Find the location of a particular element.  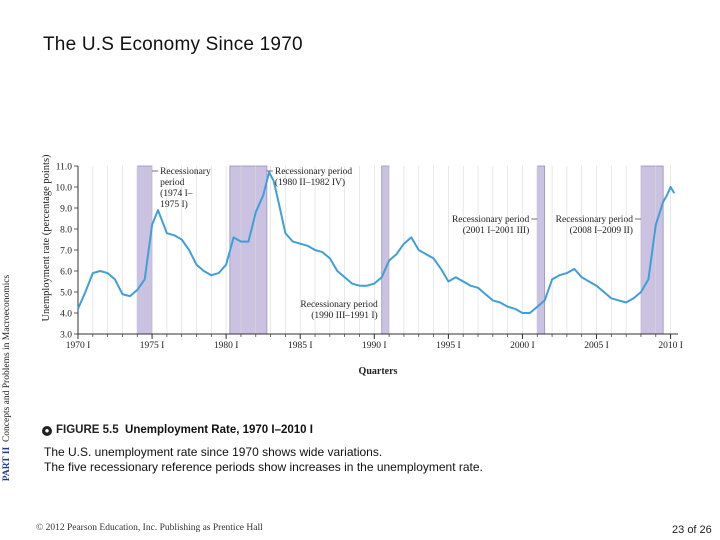

figure-title: Unemployment Rate, 1970 I–2010 I is located at coordinates (219, 430).